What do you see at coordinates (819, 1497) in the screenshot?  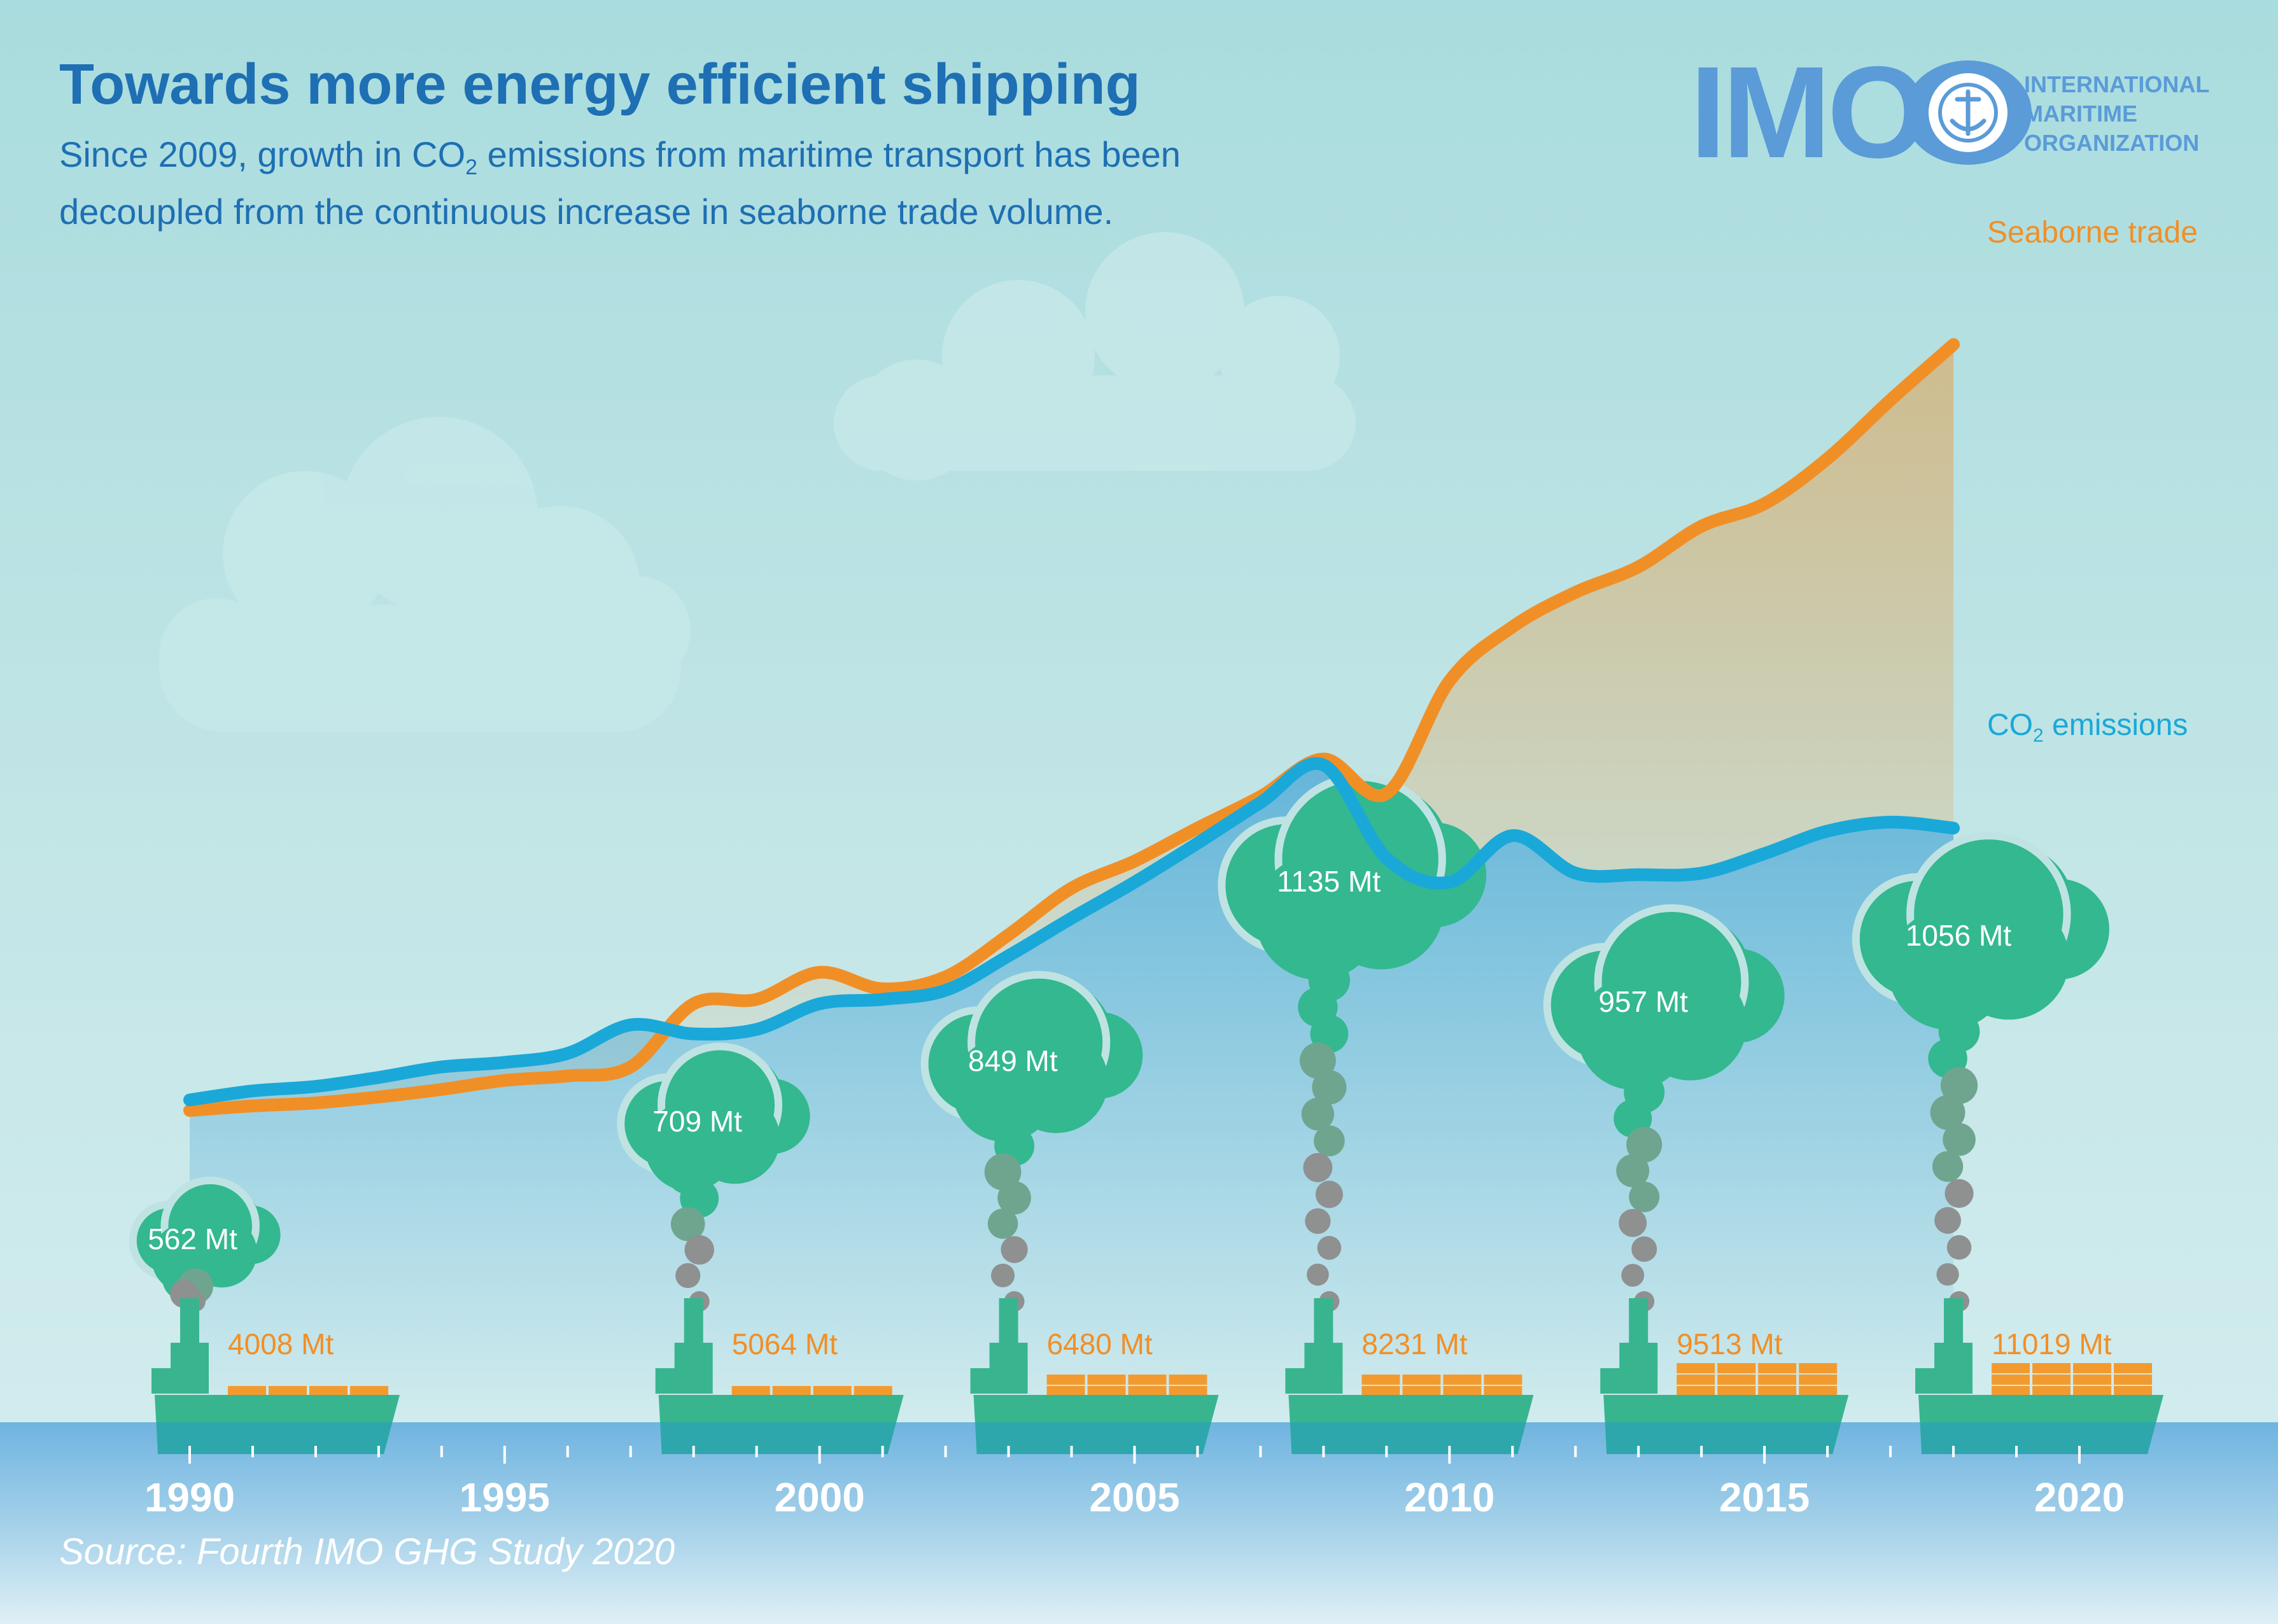 I see `x-tick-label: 2000` at bounding box center [819, 1497].